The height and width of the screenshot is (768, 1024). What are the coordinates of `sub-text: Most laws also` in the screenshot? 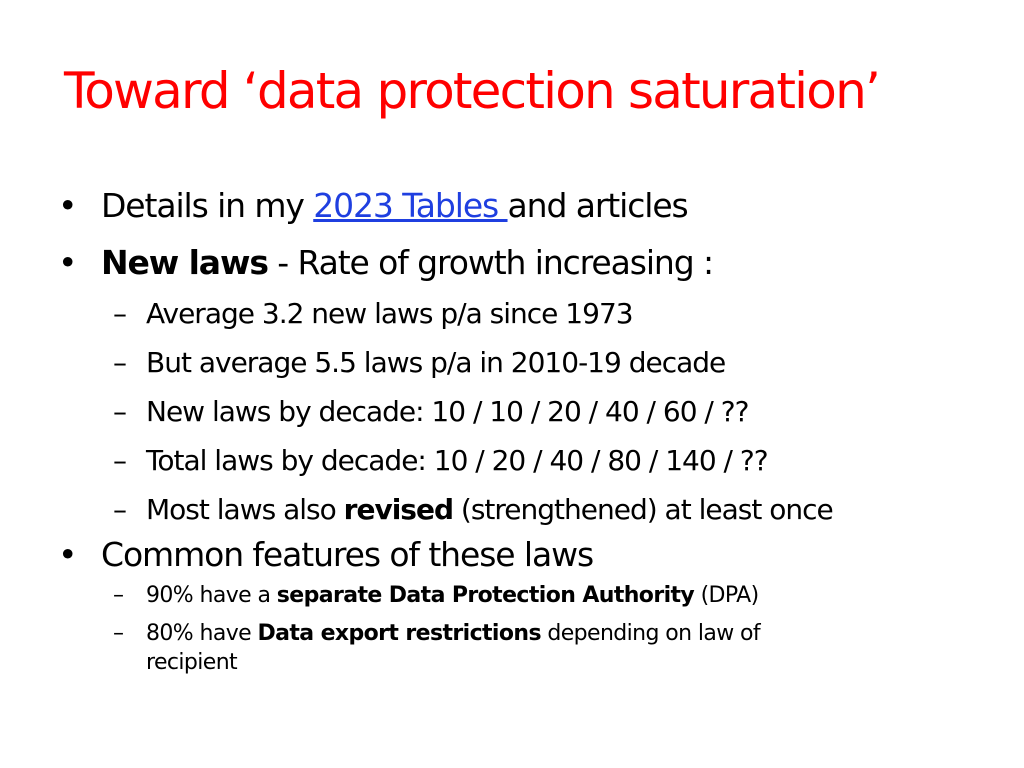 It's located at (245, 509).